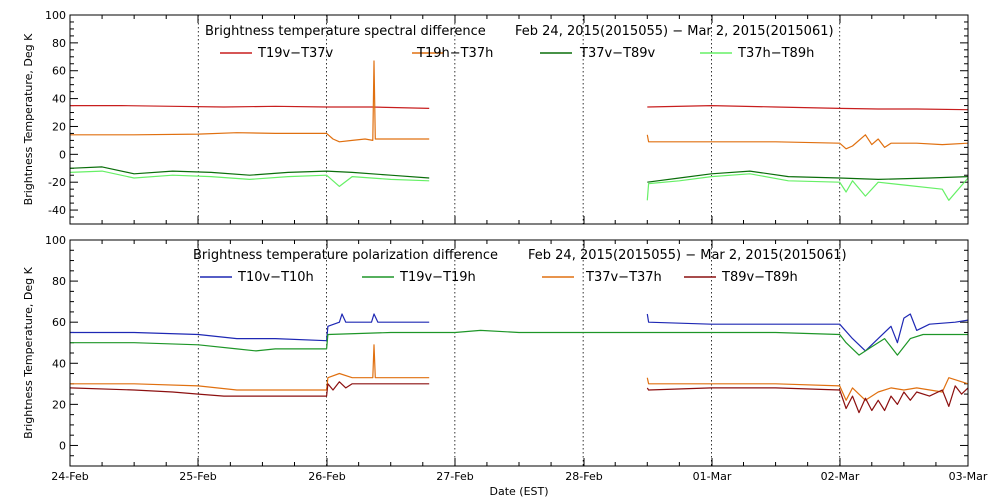 The image size is (1000, 500). I want to click on panel2-x-tick-label: 02-Mar, so click(840, 476).